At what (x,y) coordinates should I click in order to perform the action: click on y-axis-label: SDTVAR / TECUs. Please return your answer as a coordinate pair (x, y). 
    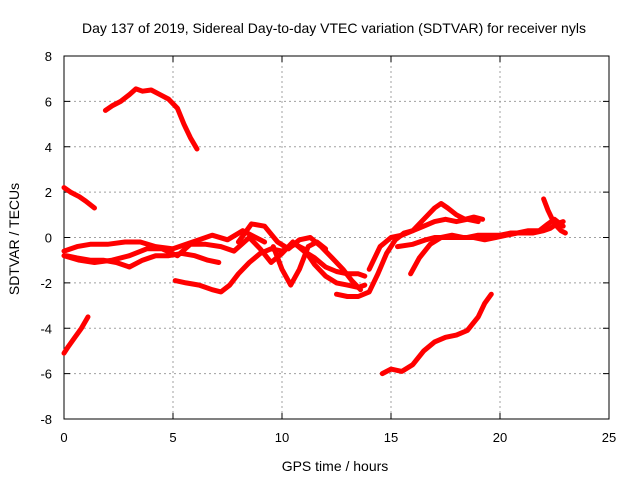
    Looking at the image, I should click on (14, 239).